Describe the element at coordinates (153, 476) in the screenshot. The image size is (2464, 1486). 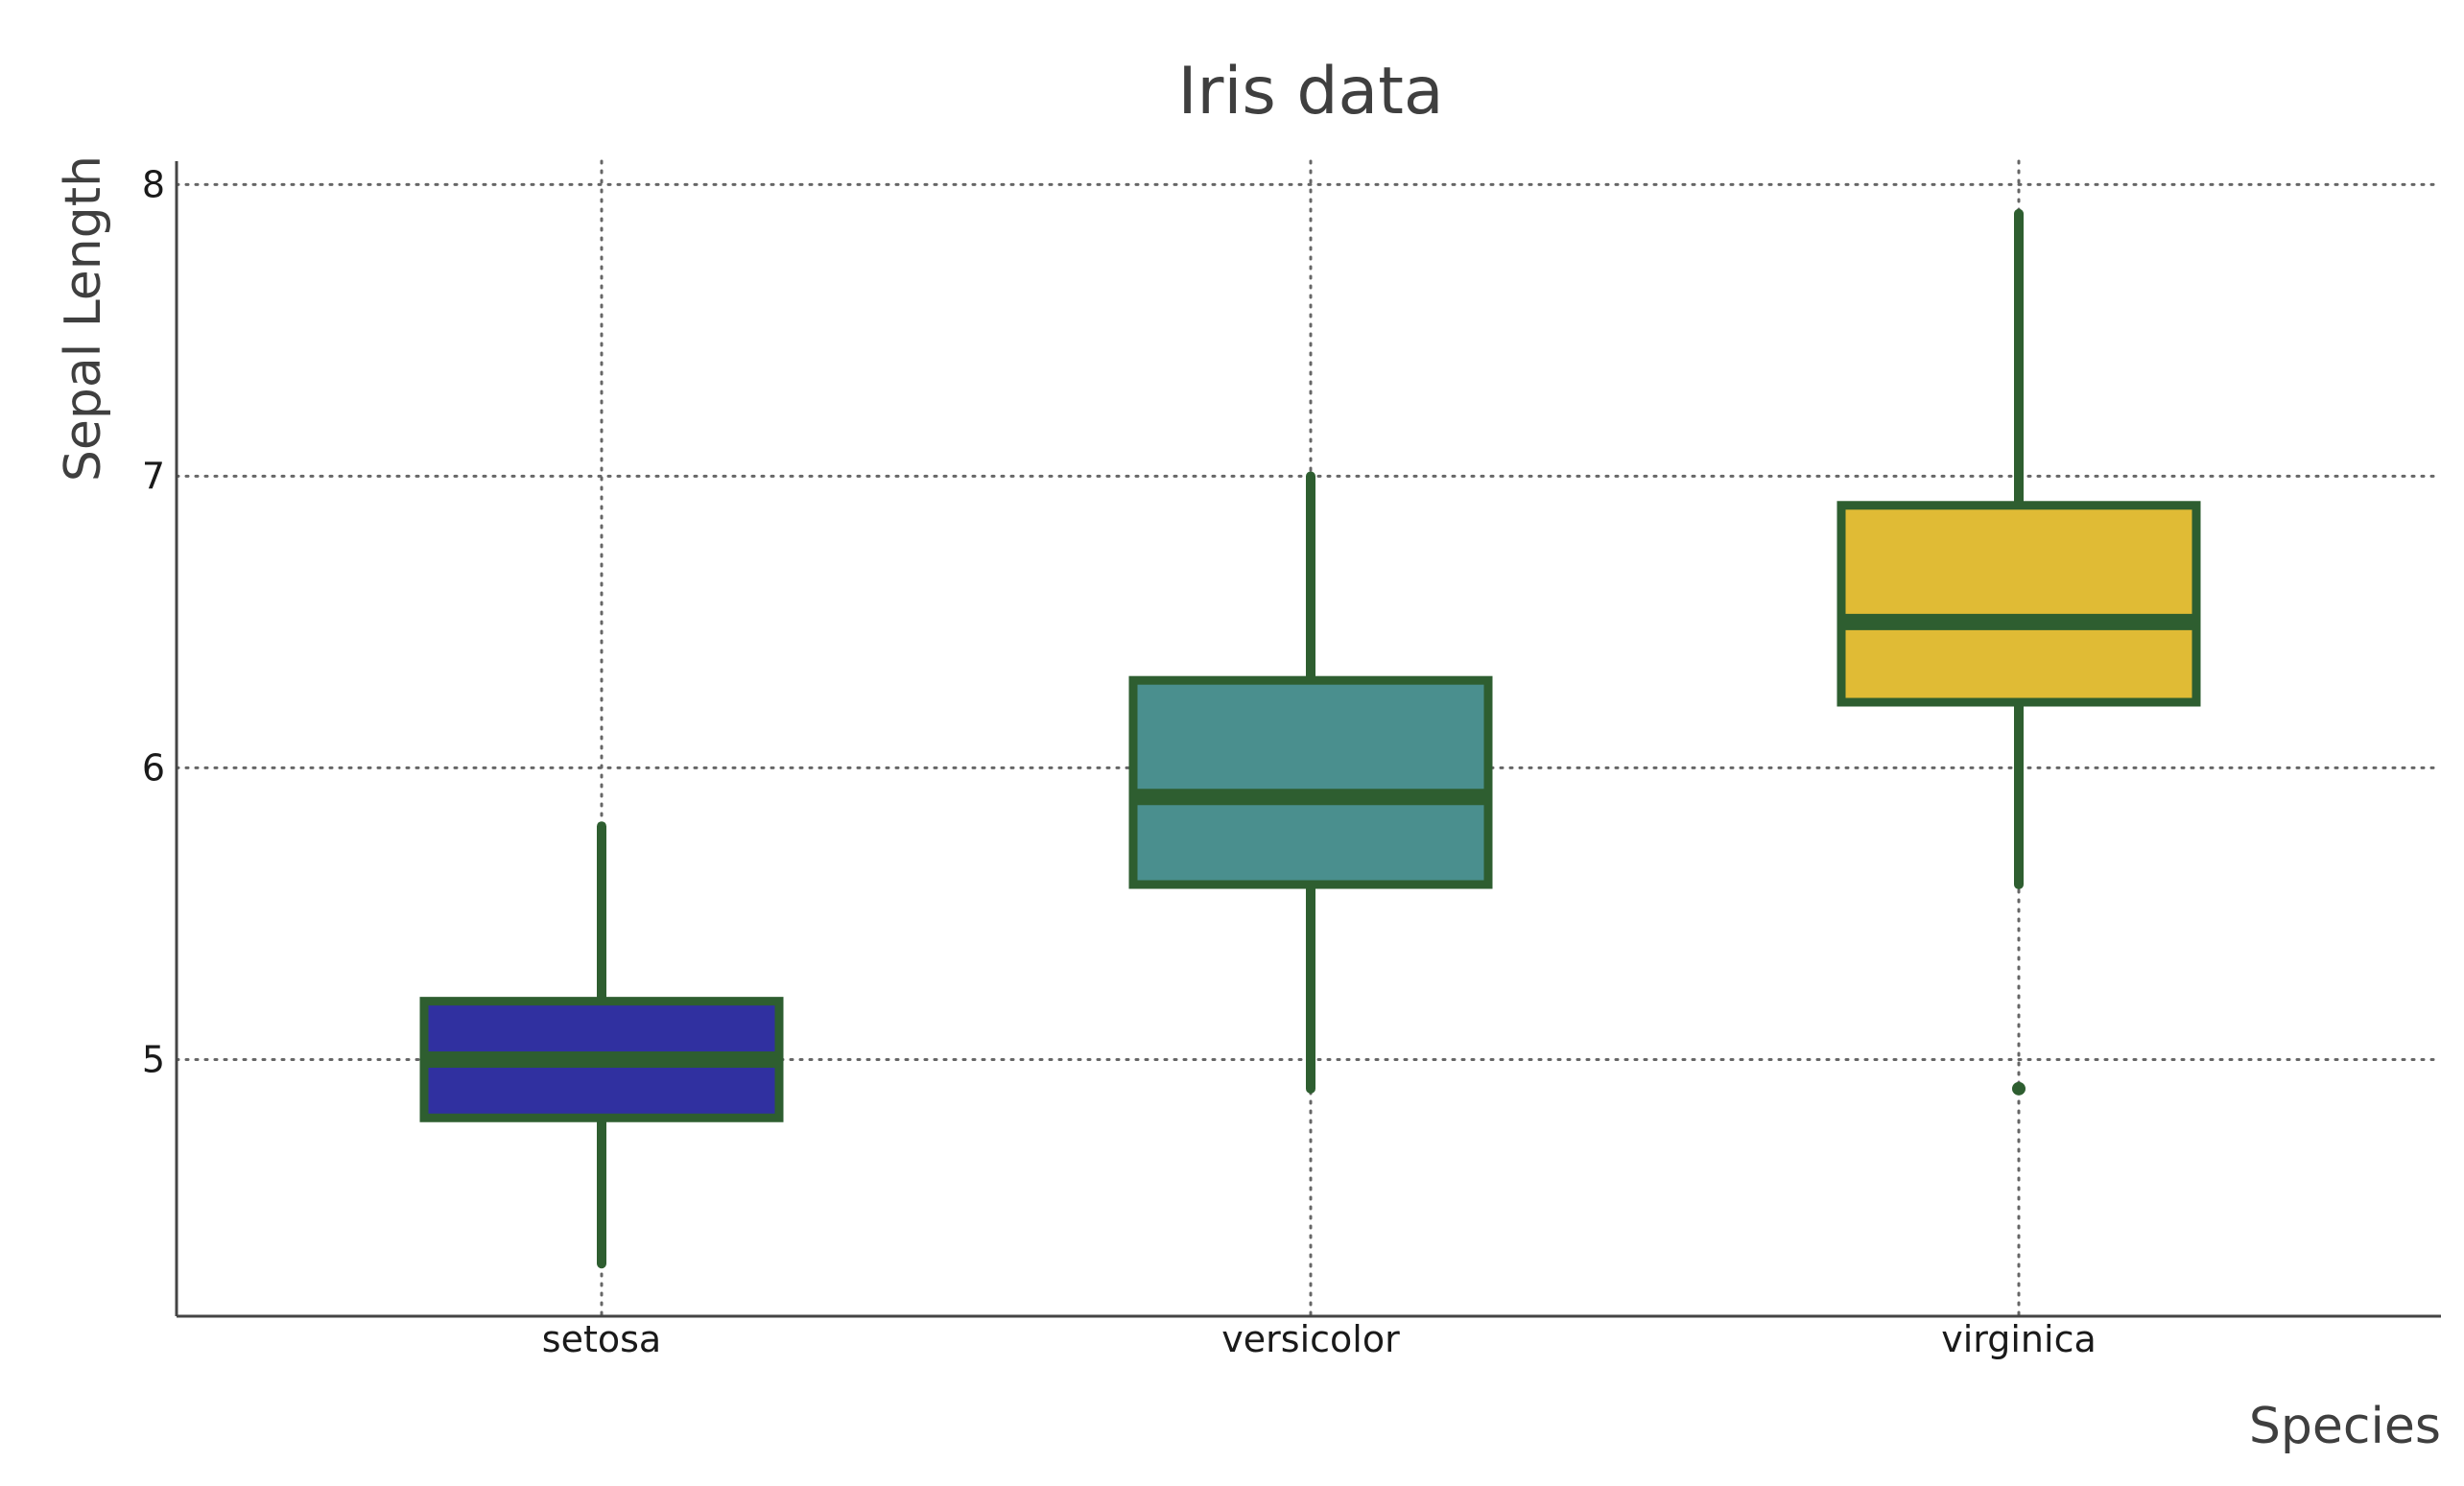
I see `y-tick-label: 7` at that location.